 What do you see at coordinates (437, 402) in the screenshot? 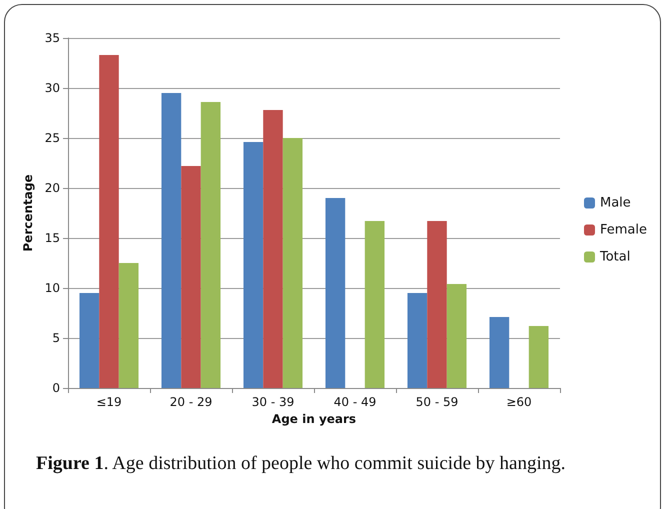
I see `x-tick-label: 50 - 59` at bounding box center [437, 402].